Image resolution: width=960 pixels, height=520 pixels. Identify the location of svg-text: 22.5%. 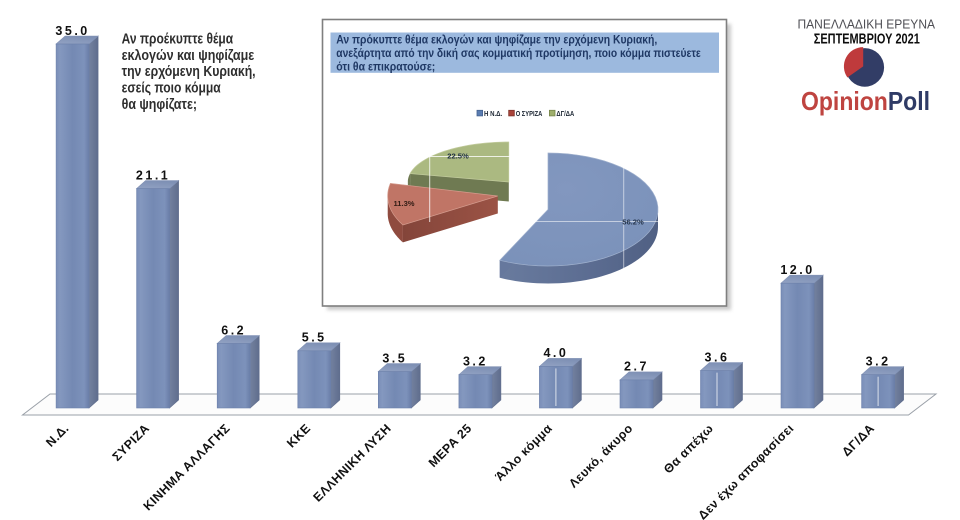
(458, 156).